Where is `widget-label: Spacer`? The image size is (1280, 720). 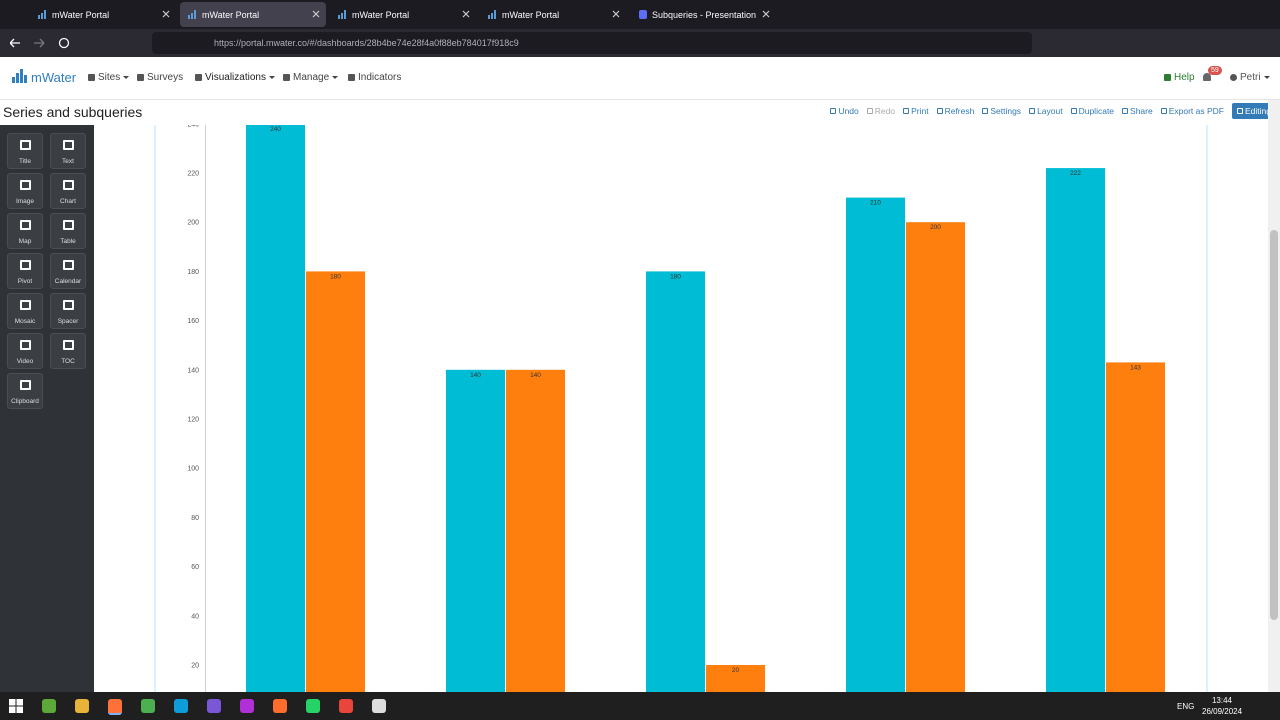
widget-label: Spacer is located at coordinates (68, 321).